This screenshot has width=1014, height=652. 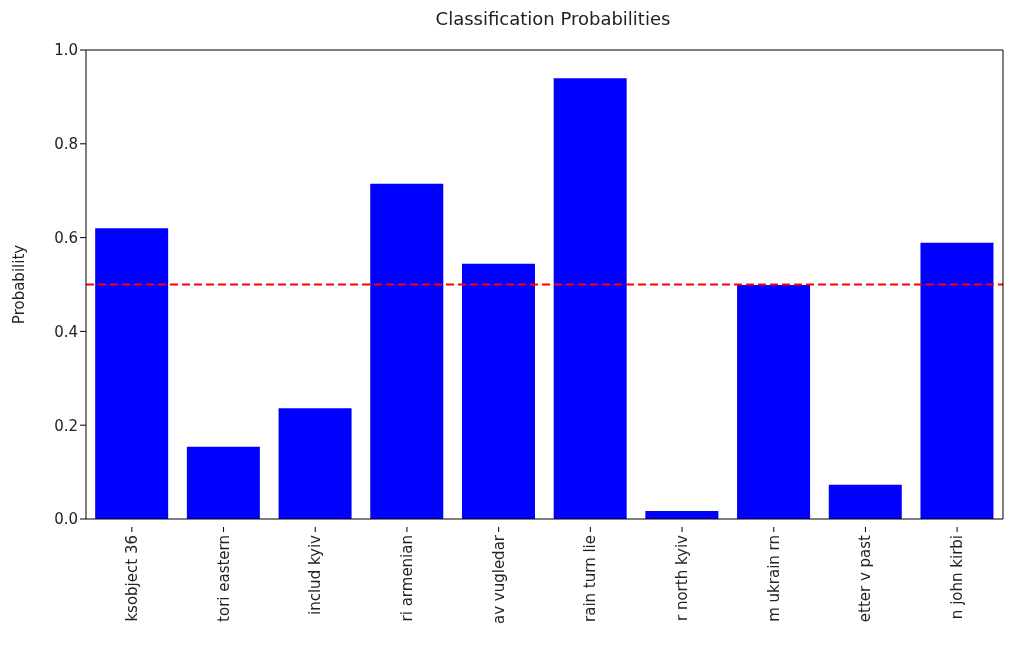 I want to click on y-tick-label: 0.0, so click(x=66, y=519).